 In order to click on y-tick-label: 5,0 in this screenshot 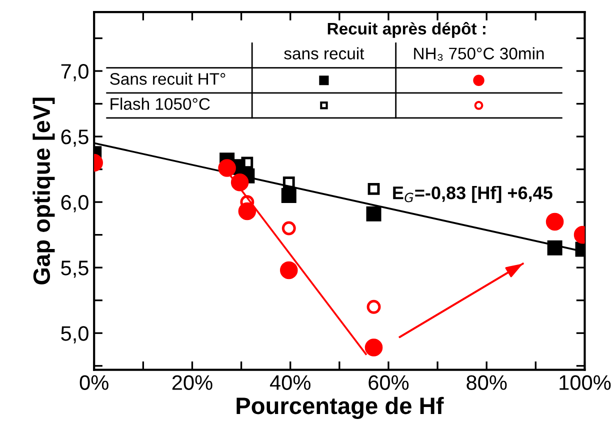, I will do `click(74, 335)`.